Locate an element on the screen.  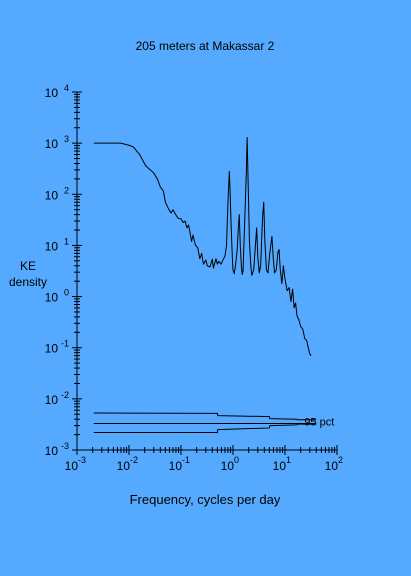
y-axis-label-line-2: density is located at coordinates (28, 282).